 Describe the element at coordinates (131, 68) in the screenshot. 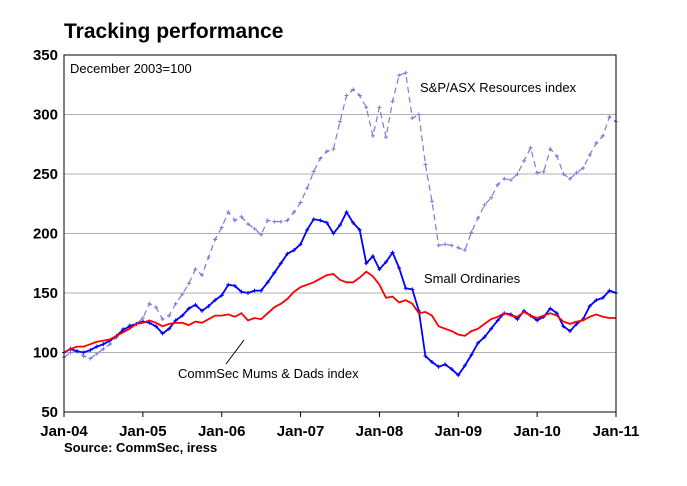

I see `chart-subtitle: December 2003=100` at that location.